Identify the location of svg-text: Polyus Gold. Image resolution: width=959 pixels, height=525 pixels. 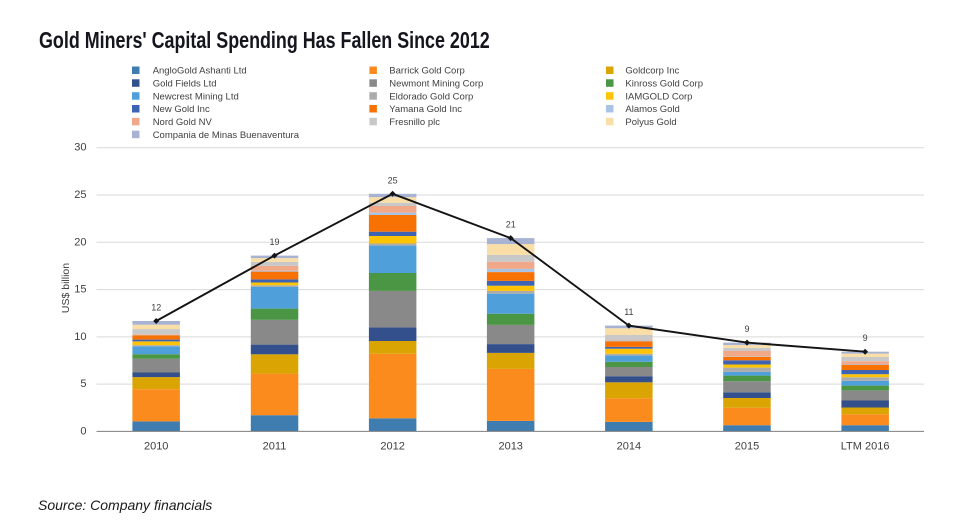
(650, 122).